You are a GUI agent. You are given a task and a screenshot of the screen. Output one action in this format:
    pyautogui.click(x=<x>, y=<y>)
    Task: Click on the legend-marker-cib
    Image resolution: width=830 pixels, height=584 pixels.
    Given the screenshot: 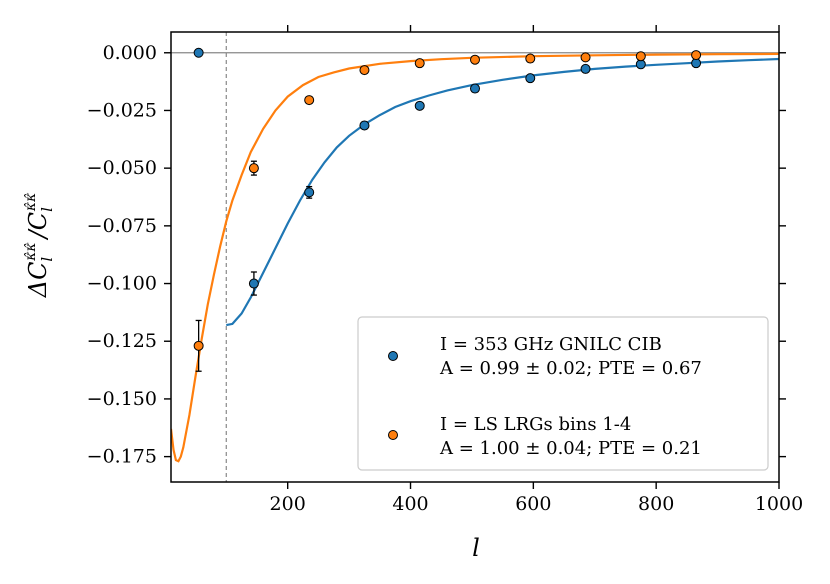 What is the action you would take?
    pyautogui.click(x=393, y=356)
    